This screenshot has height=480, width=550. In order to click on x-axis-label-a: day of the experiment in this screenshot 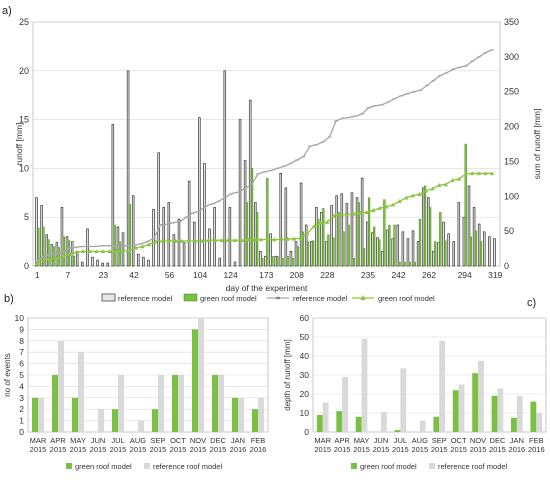, I will do `click(267, 288)`.